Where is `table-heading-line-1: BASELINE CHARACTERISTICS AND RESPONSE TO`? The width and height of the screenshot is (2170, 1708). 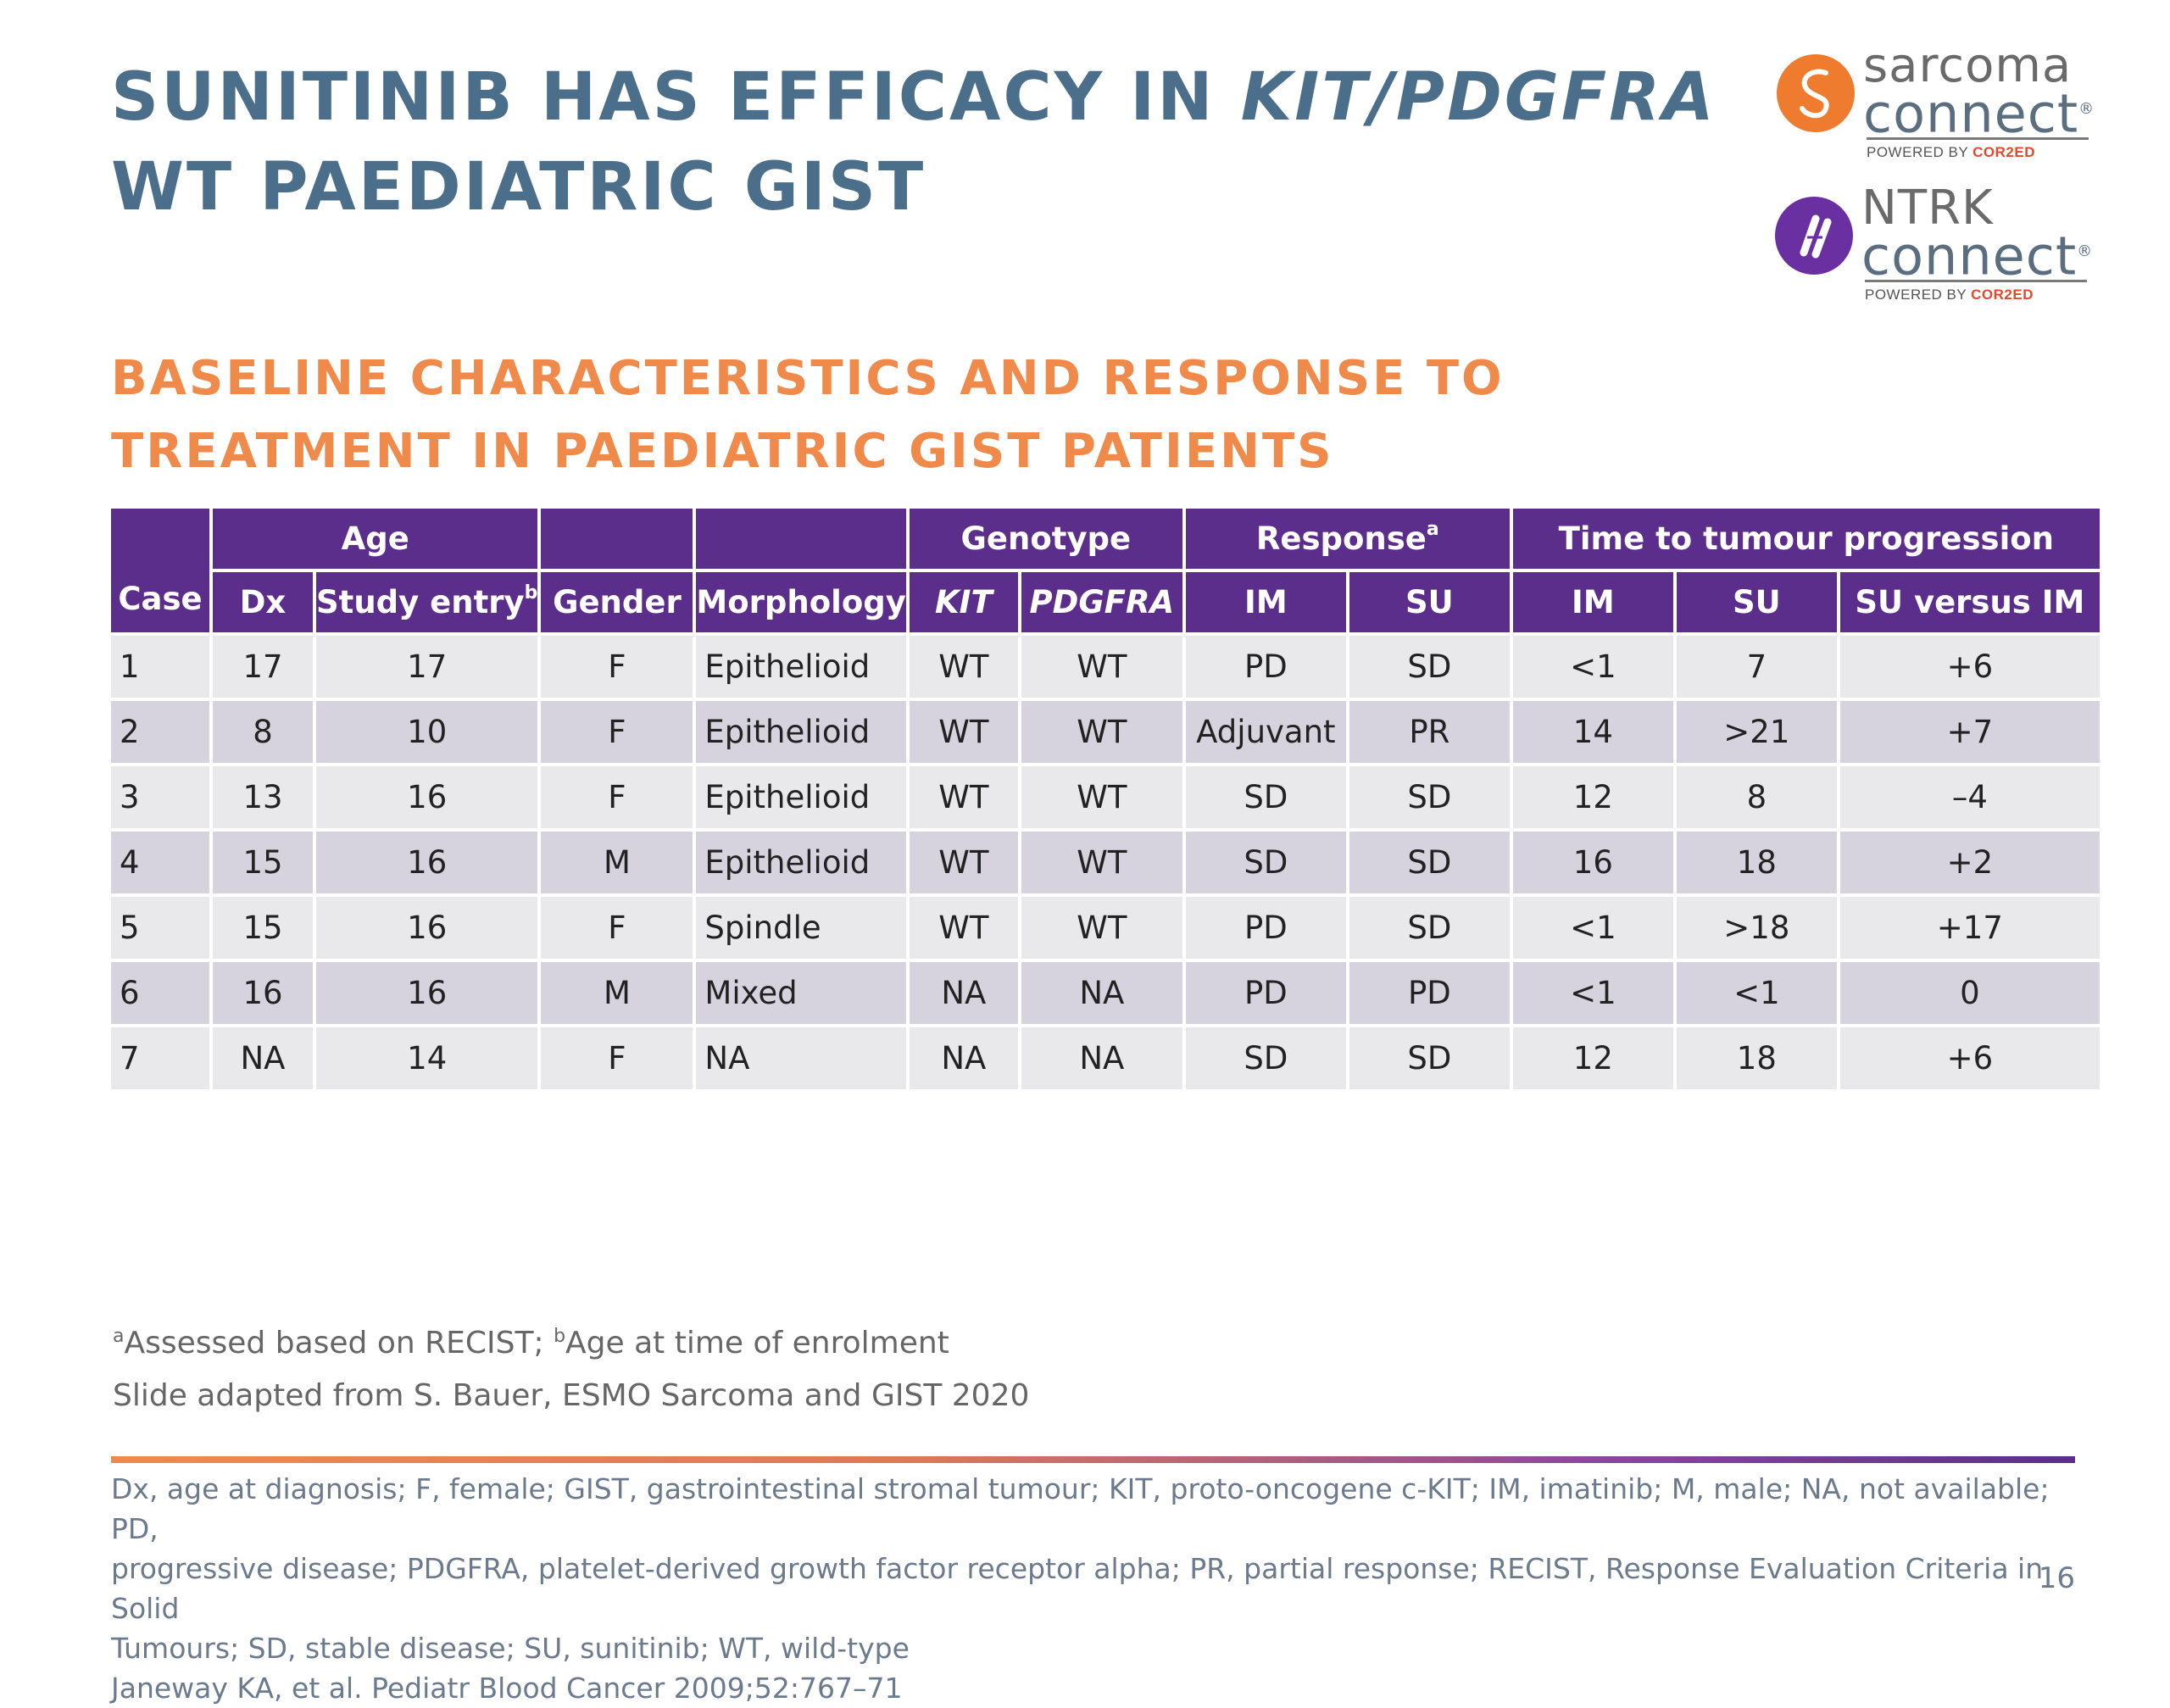
table-heading-line-1: BASELINE CHARACTERISTICS AND RESPONSE TO is located at coordinates (808, 378).